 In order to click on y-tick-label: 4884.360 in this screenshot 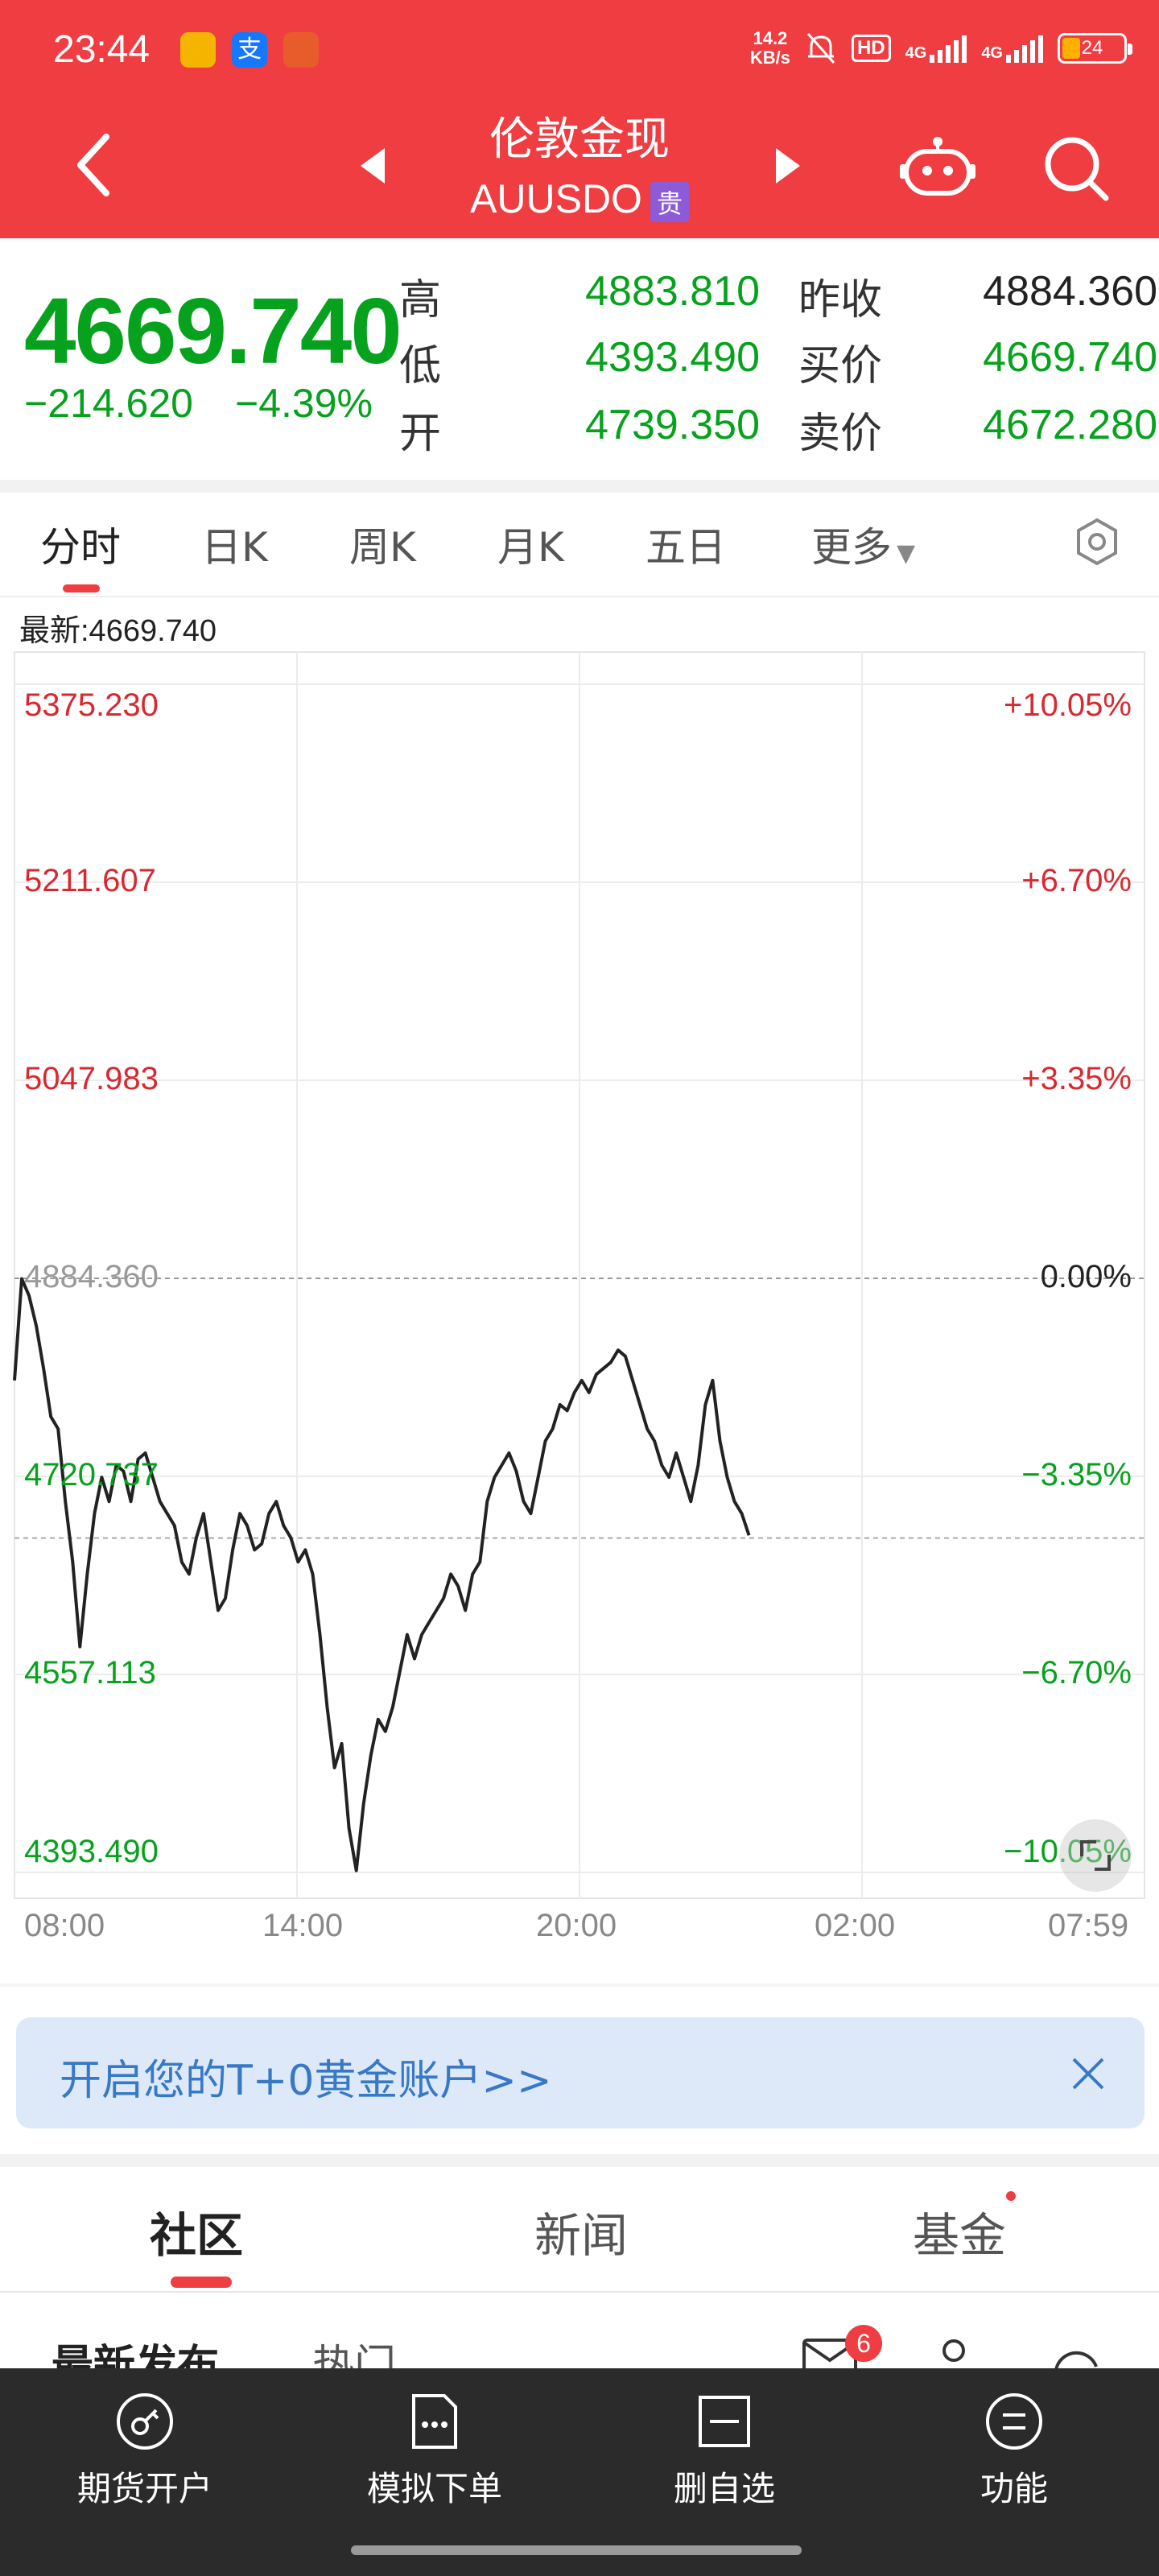, I will do `click(91, 1276)`.